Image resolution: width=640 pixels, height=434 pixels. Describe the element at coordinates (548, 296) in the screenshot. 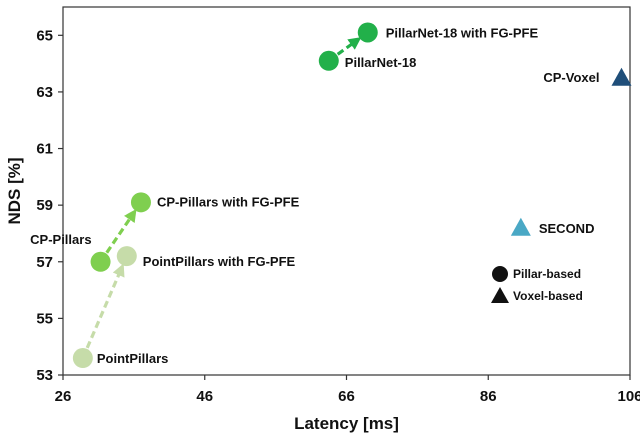

I see `legend-label: Voxel-based` at that location.